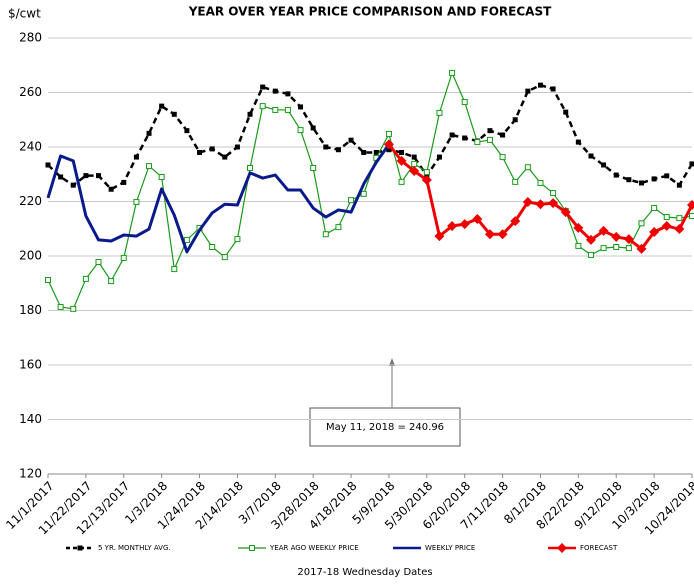  What do you see at coordinates (30, 365) in the screenshot?
I see `y-tick-label: 160` at bounding box center [30, 365].